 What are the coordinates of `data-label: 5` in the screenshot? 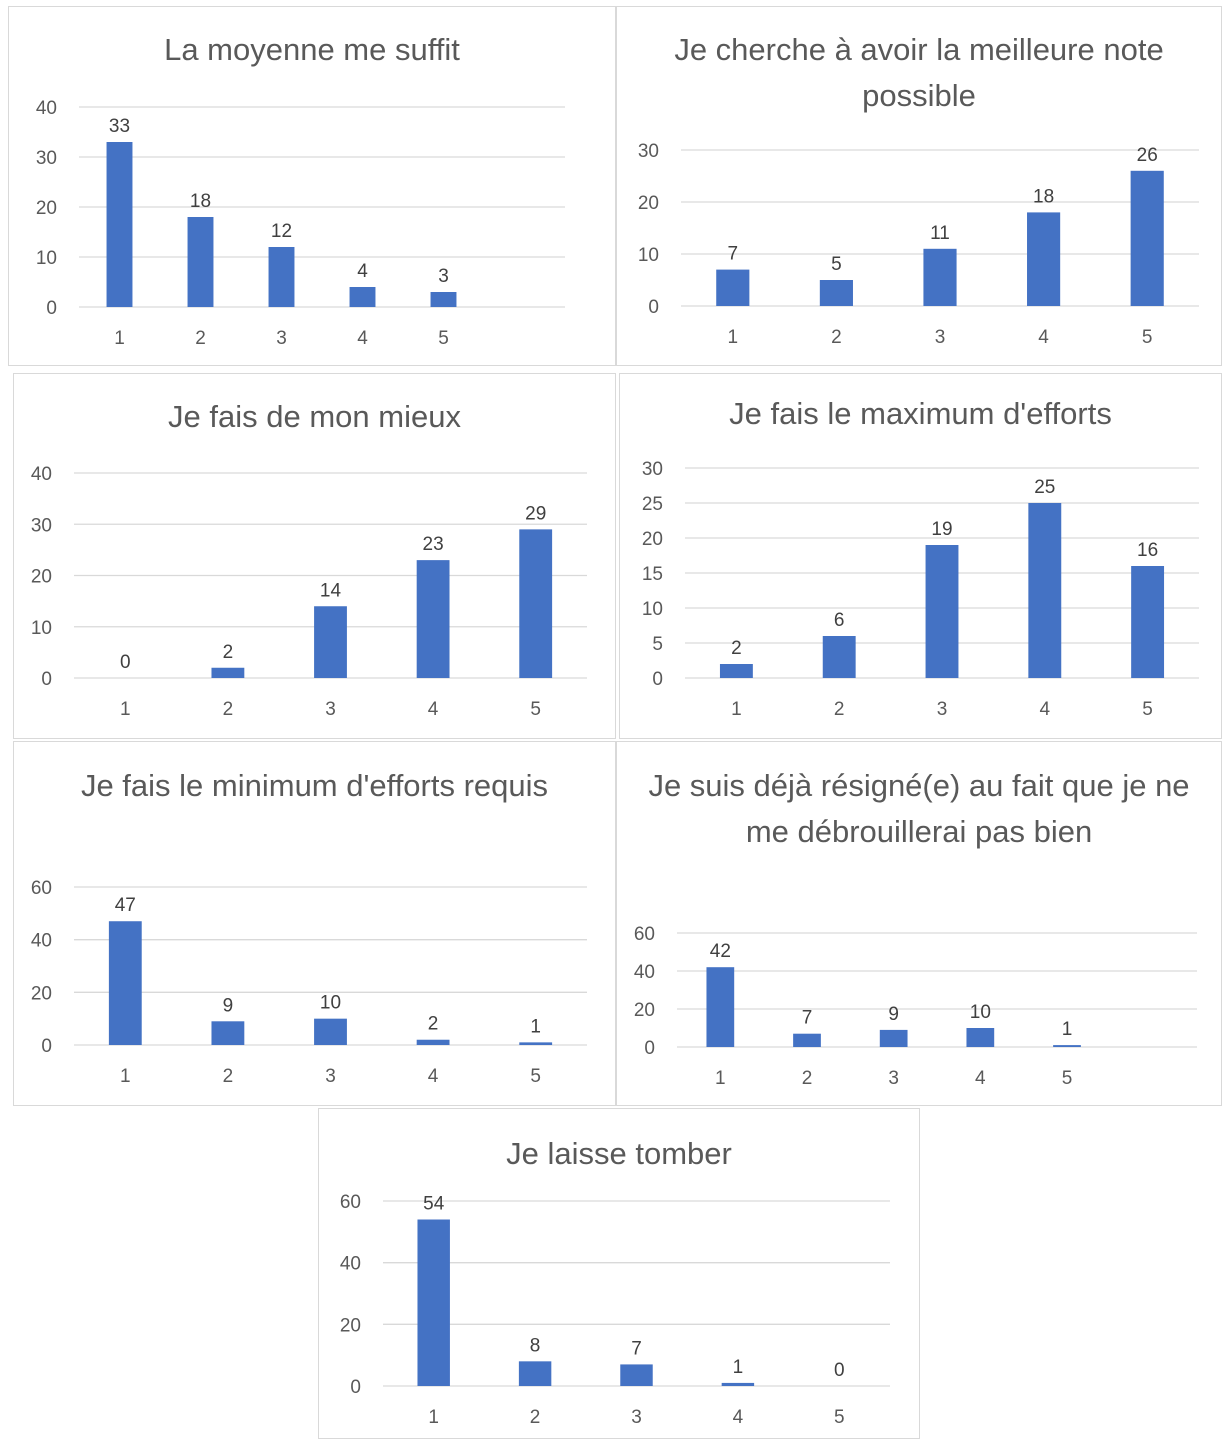 It's located at (836, 264).